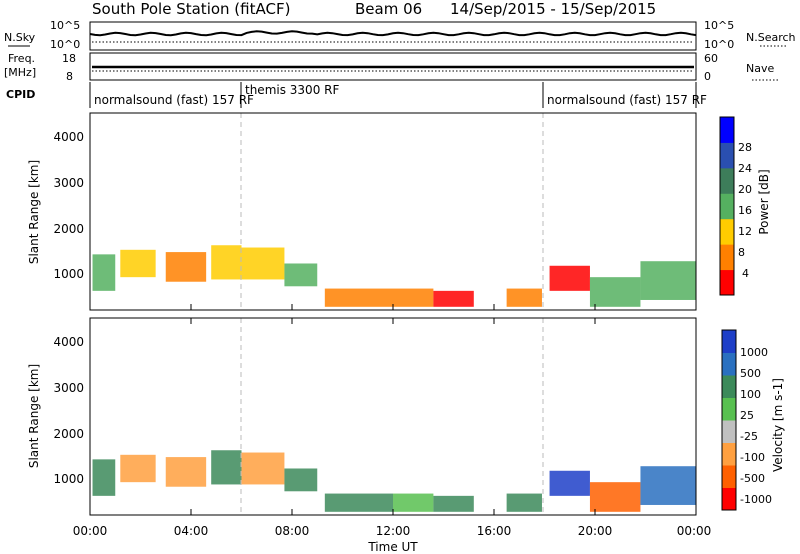 This screenshot has height=554, width=800. I want to click on velocity-ylabel: Slant Range [km], so click(34, 416).